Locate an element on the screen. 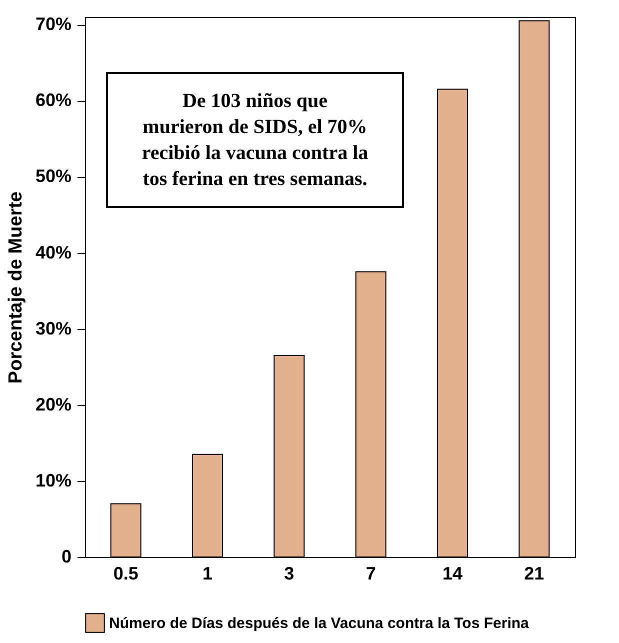  x-tick-label: 3 is located at coordinates (289, 574).